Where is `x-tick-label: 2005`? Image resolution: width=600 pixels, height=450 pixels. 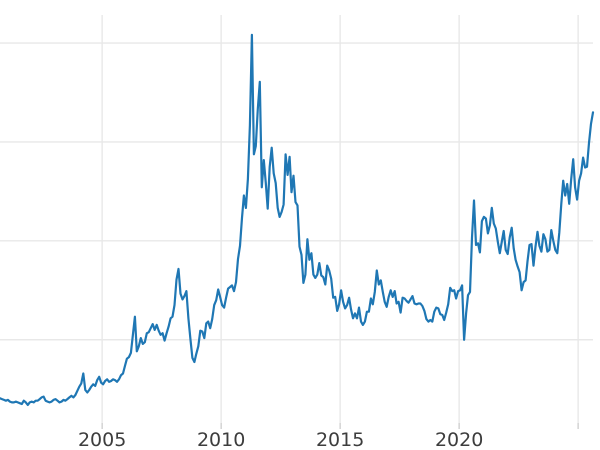 x-tick-label: 2005 is located at coordinates (102, 439).